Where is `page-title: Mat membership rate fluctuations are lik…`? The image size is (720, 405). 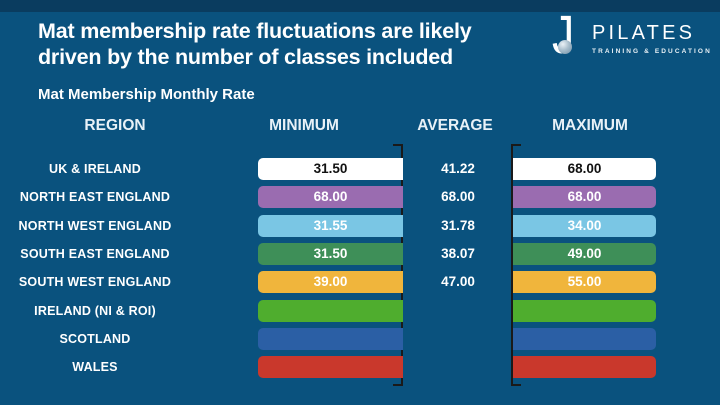 page-title: Mat membership rate fluctuations are lik… is located at coordinates (298, 45).